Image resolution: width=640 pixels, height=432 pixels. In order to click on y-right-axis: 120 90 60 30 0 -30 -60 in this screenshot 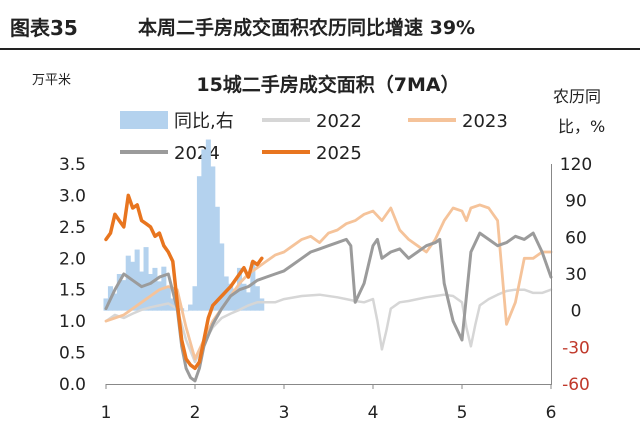, I will do `click(576, 275)`.